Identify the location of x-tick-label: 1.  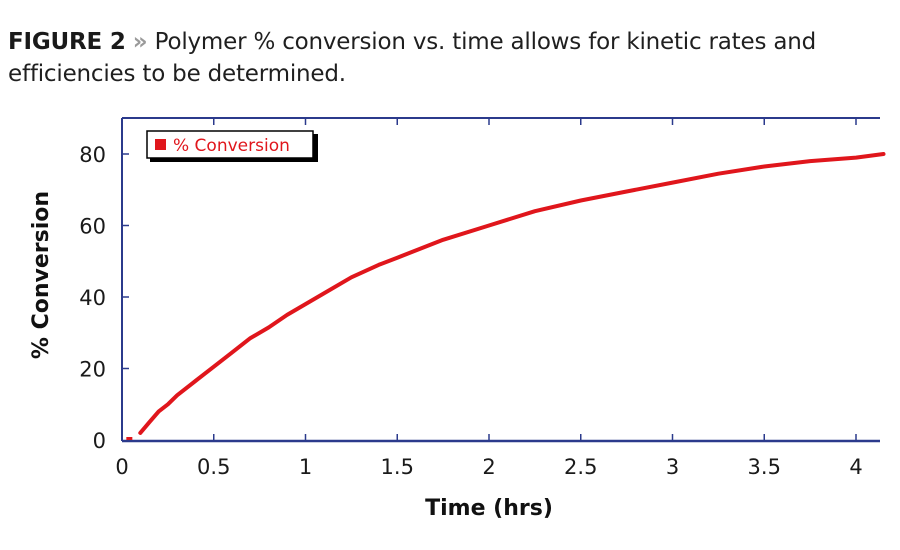
(305, 467).